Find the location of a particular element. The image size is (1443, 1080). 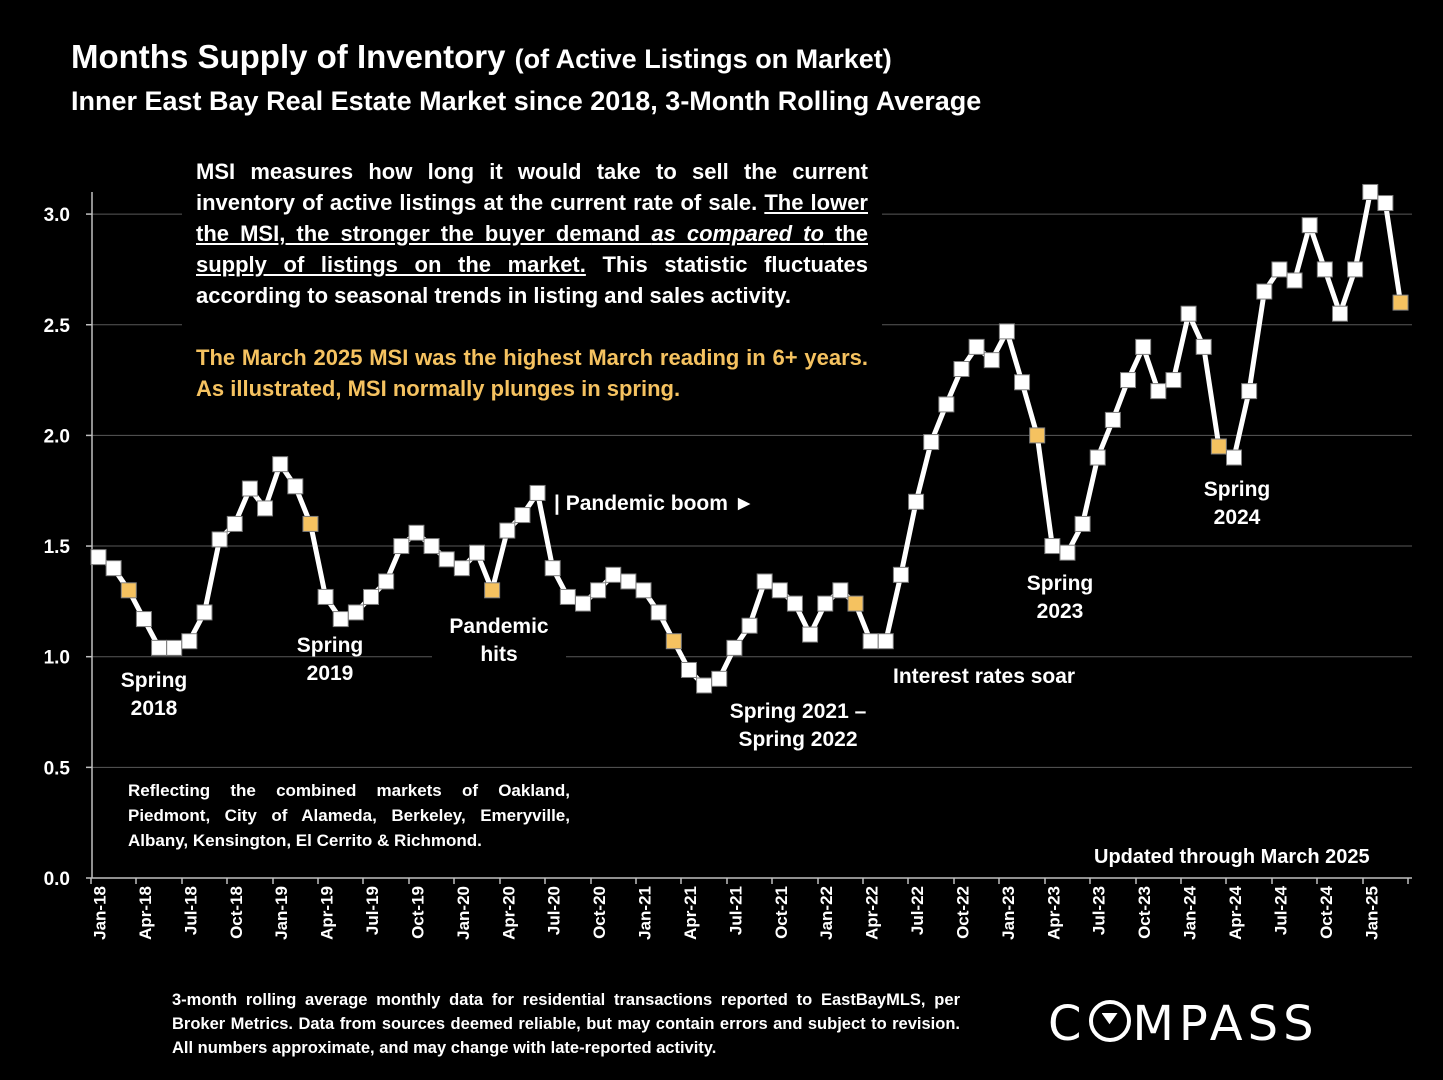

x-tick-label: Jul-21 is located at coordinates (735, 910).